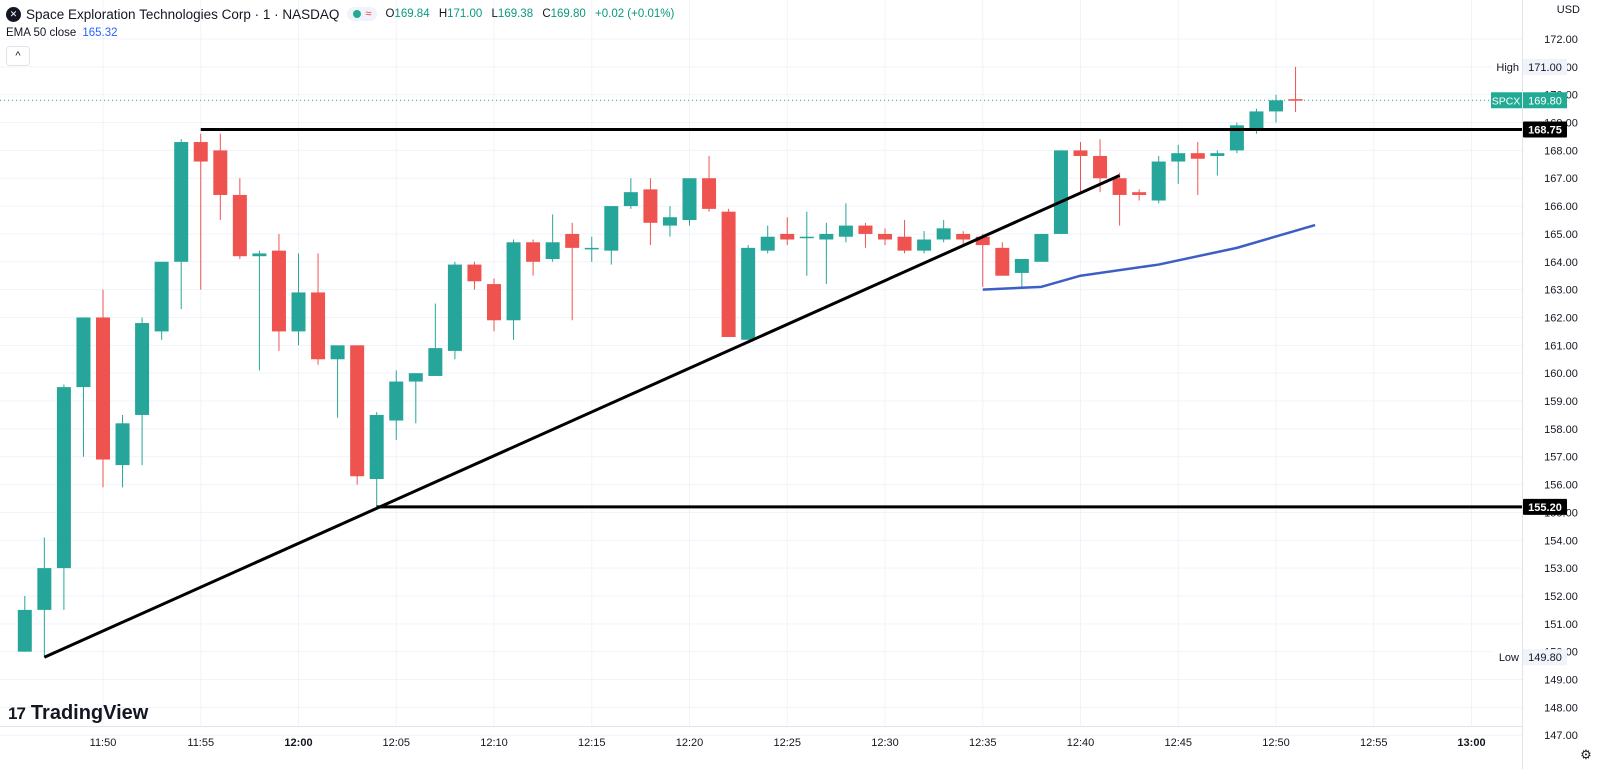 This screenshot has height=769, width=1600. What do you see at coordinates (465, 14) in the screenshot?
I see `high-value: 171.00` at bounding box center [465, 14].